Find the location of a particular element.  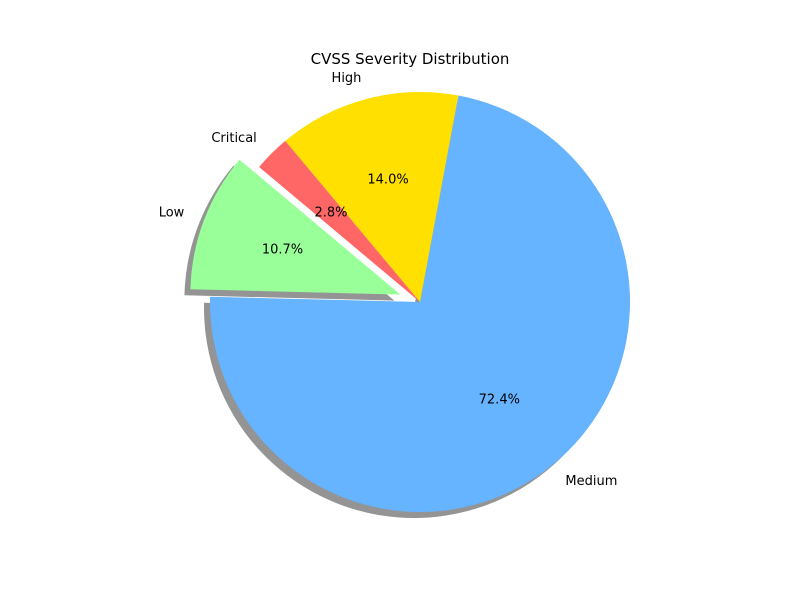

category-label-medium: Medium is located at coordinates (591, 481).